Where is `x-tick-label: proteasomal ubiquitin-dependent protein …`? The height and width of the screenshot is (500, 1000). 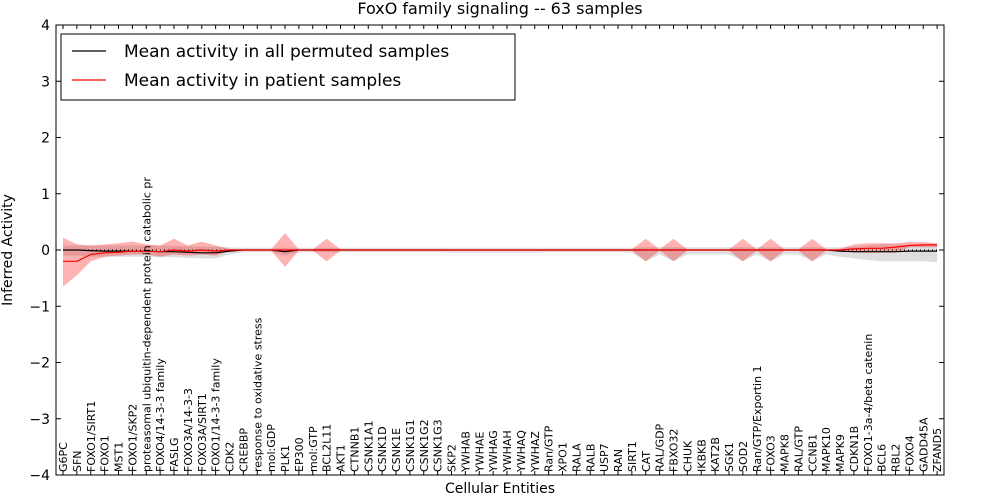 x-tick-label: proteasomal ubiquitin-dependent protein … is located at coordinates (146, 324).